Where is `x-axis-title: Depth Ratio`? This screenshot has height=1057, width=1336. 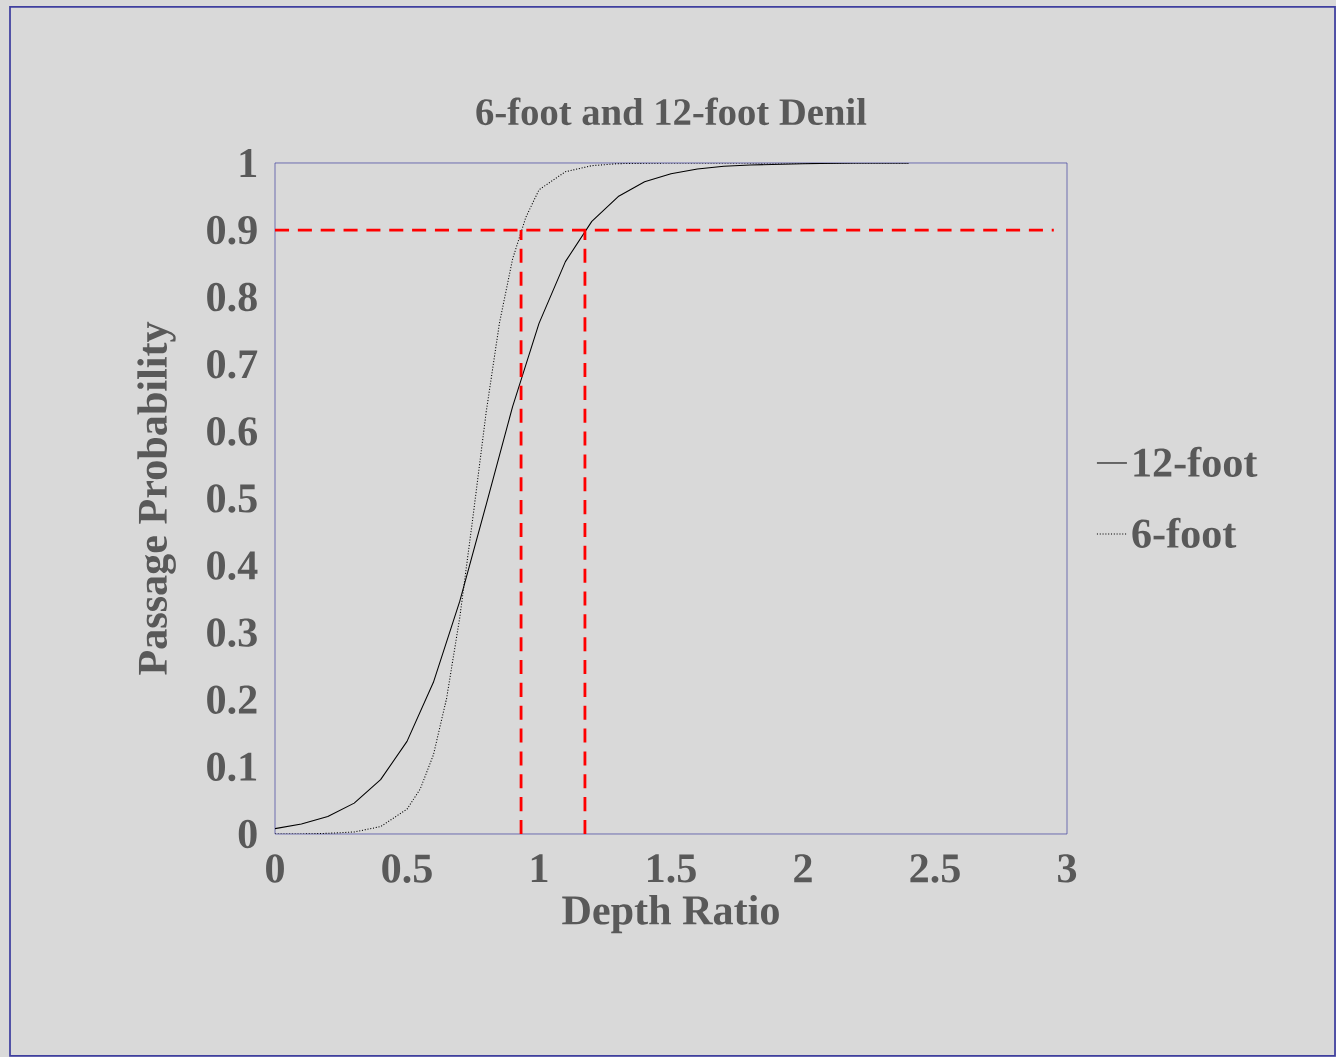
x-axis-title: Depth Ratio is located at coordinates (670, 914).